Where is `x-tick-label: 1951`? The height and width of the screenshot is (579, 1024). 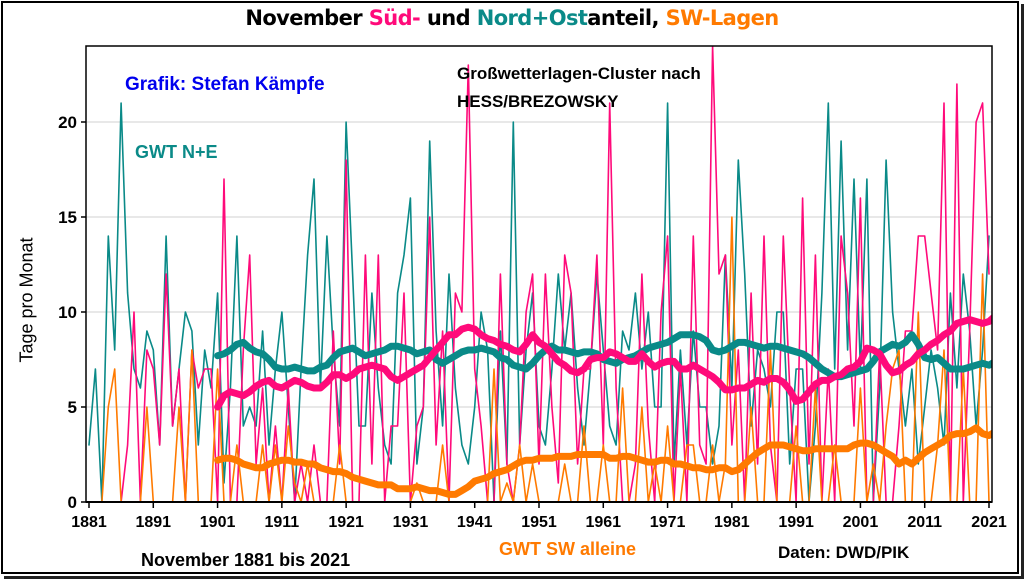 x-tick-label: 1951 is located at coordinates (539, 522).